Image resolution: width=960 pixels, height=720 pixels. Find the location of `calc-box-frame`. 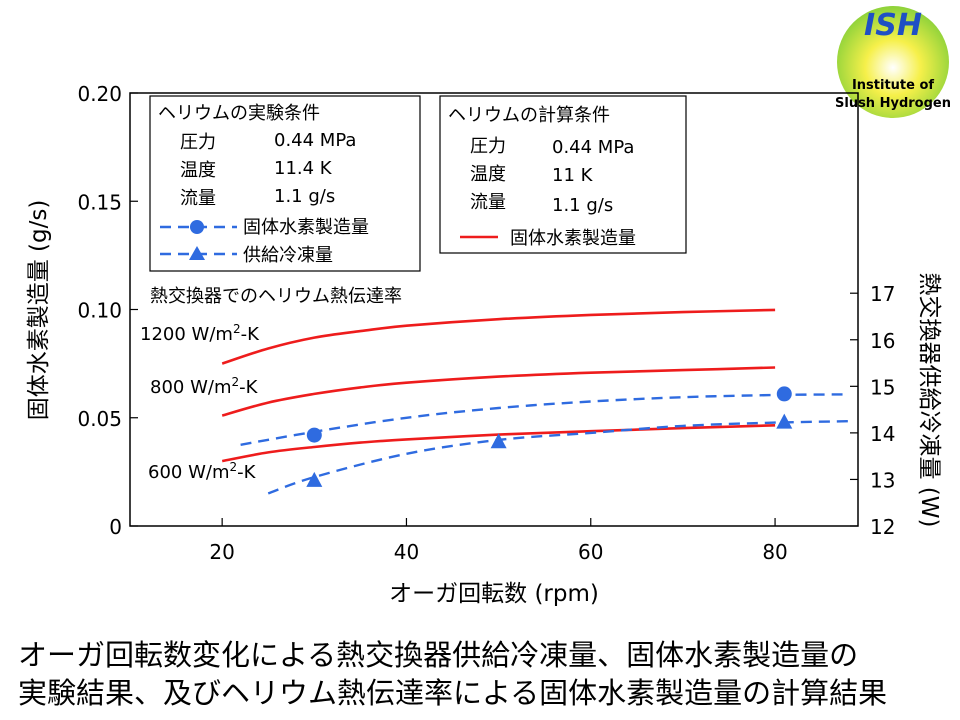

calc-box-frame is located at coordinates (563, 174).